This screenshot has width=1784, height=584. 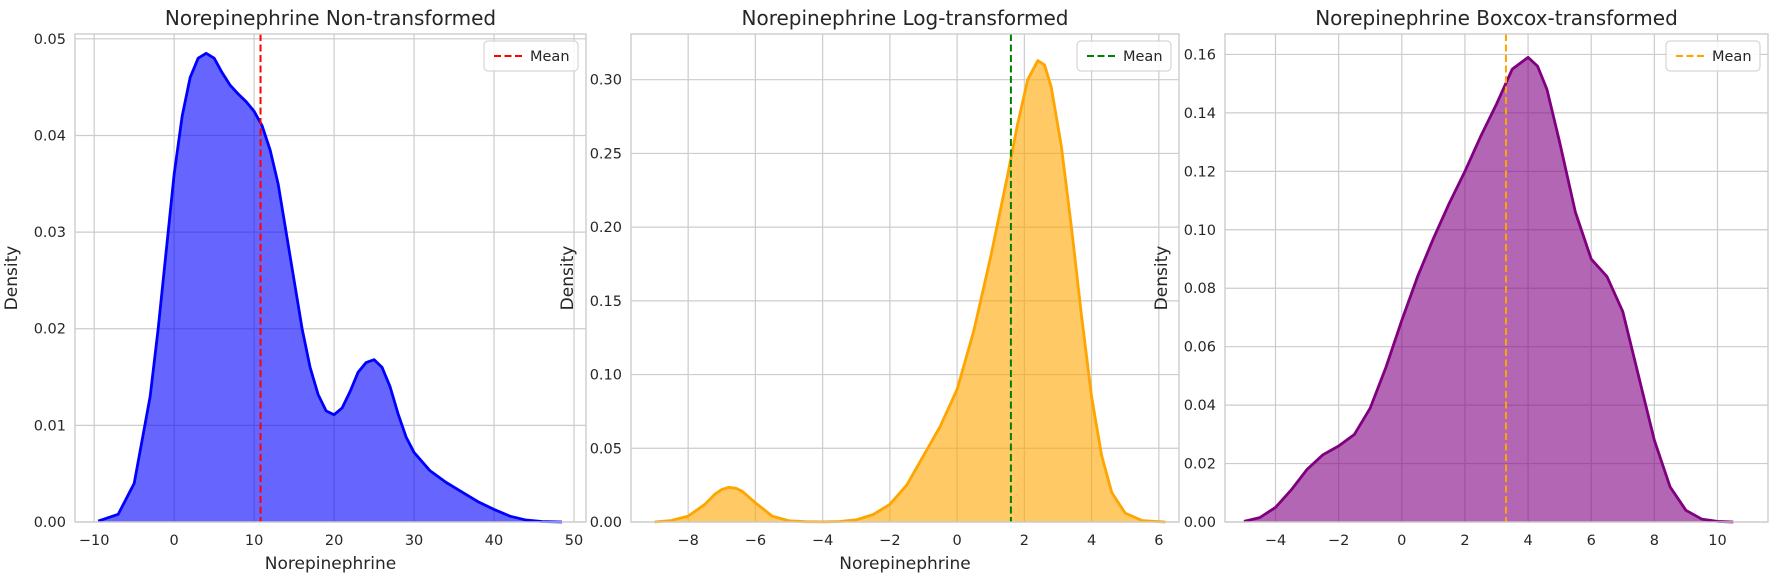 What do you see at coordinates (330, 18) in the screenshot?
I see `chart-title: Norepinephrine Non-transformed` at bounding box center [330, 18].